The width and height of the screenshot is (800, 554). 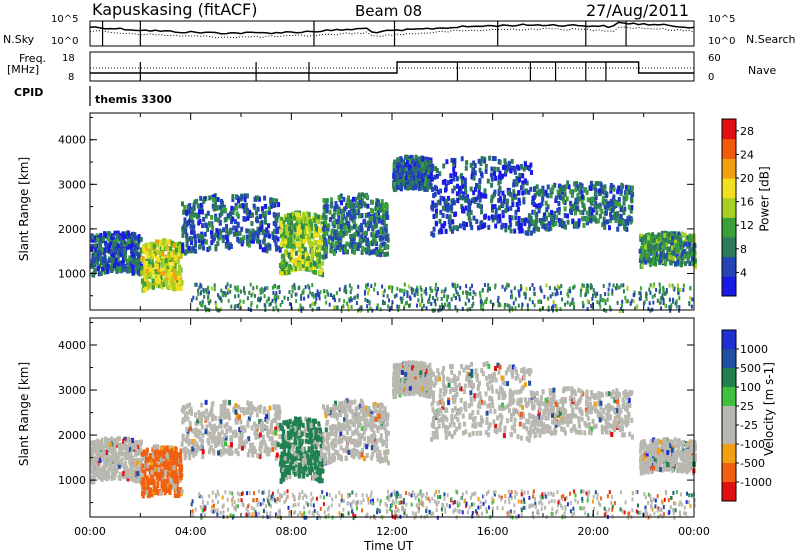 What do you see at coordinates (747, 406) in the screenshot?
I see `velocity-cbar-label-3: 25` at bounding box center [747, 406].